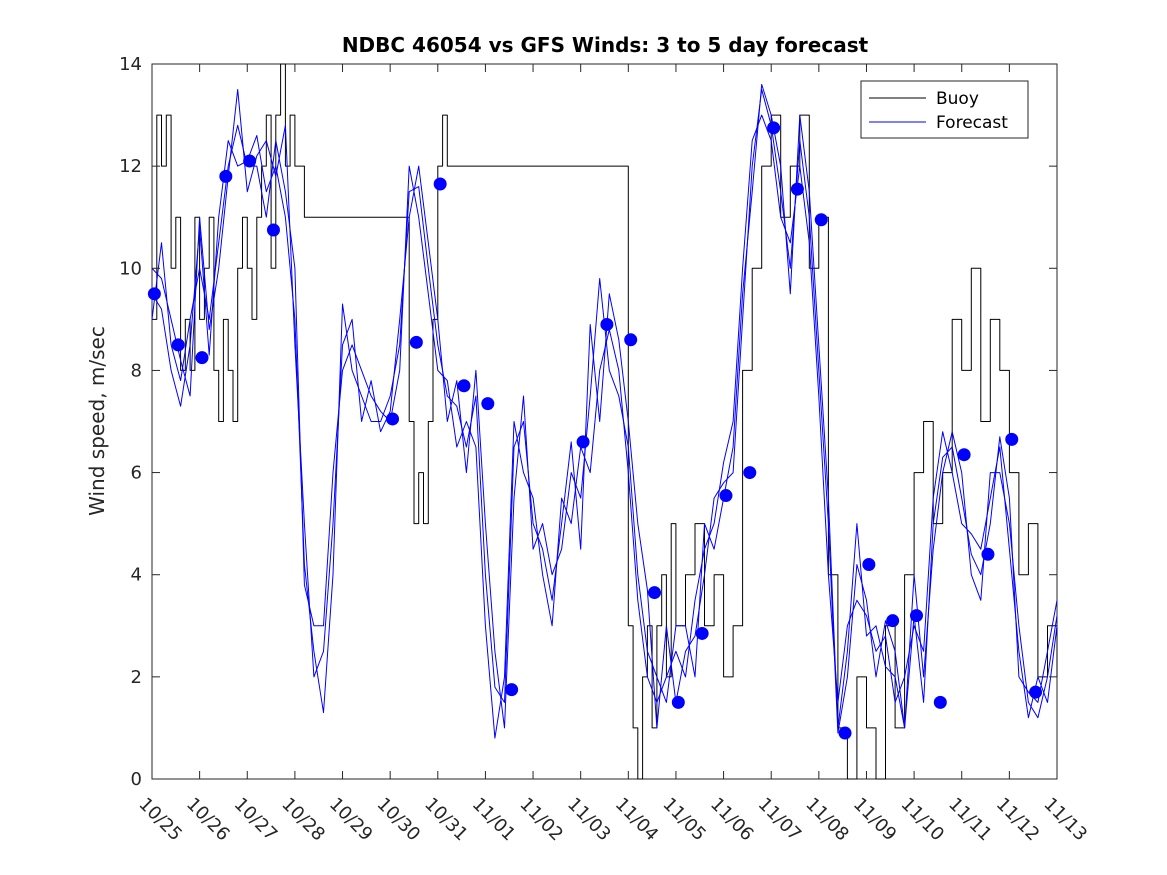  What do you see at coordinates (972, 123) in the screenshot?
I see `legend-forecast-label: Forecast` at bounding box center [972, 123].